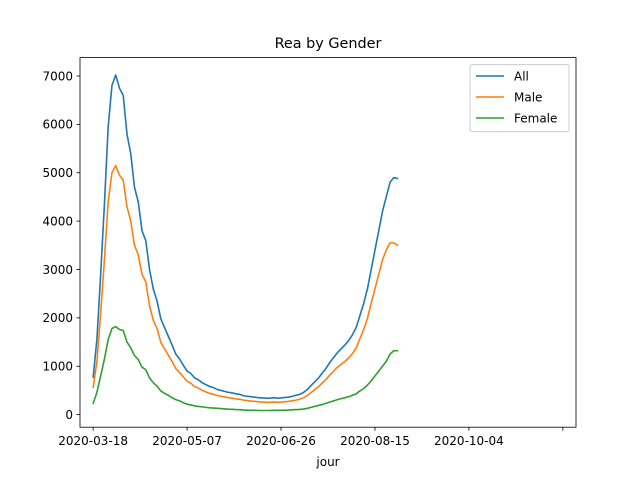  Describe the element at coordinates (57, 76) in the screenshot. I see `y-tick-label: 7000` at that location.